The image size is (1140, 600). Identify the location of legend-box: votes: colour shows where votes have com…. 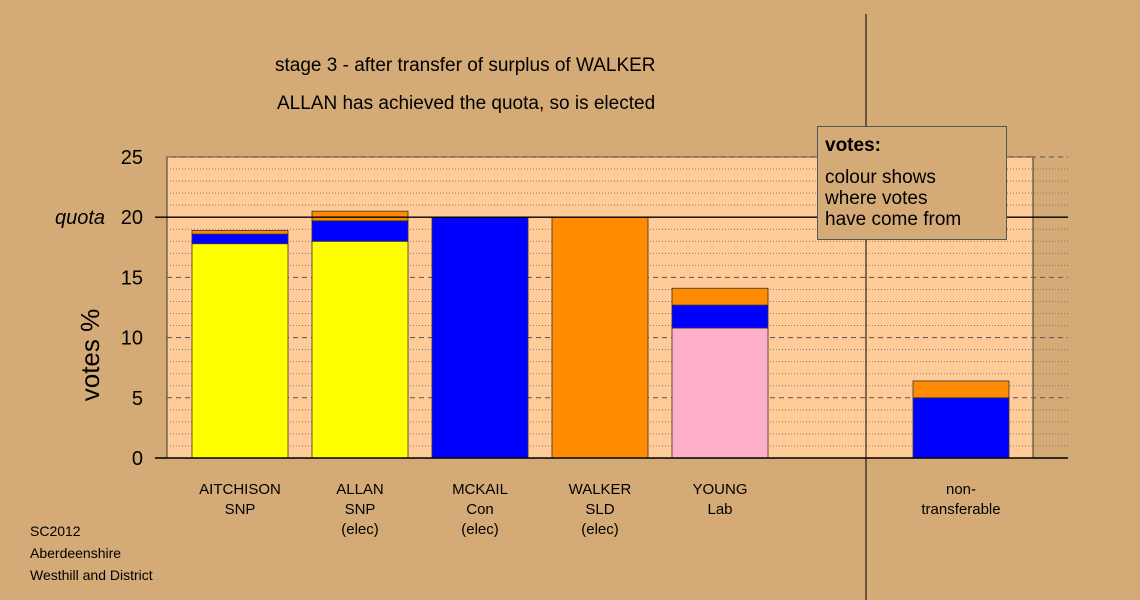
(912, 183).